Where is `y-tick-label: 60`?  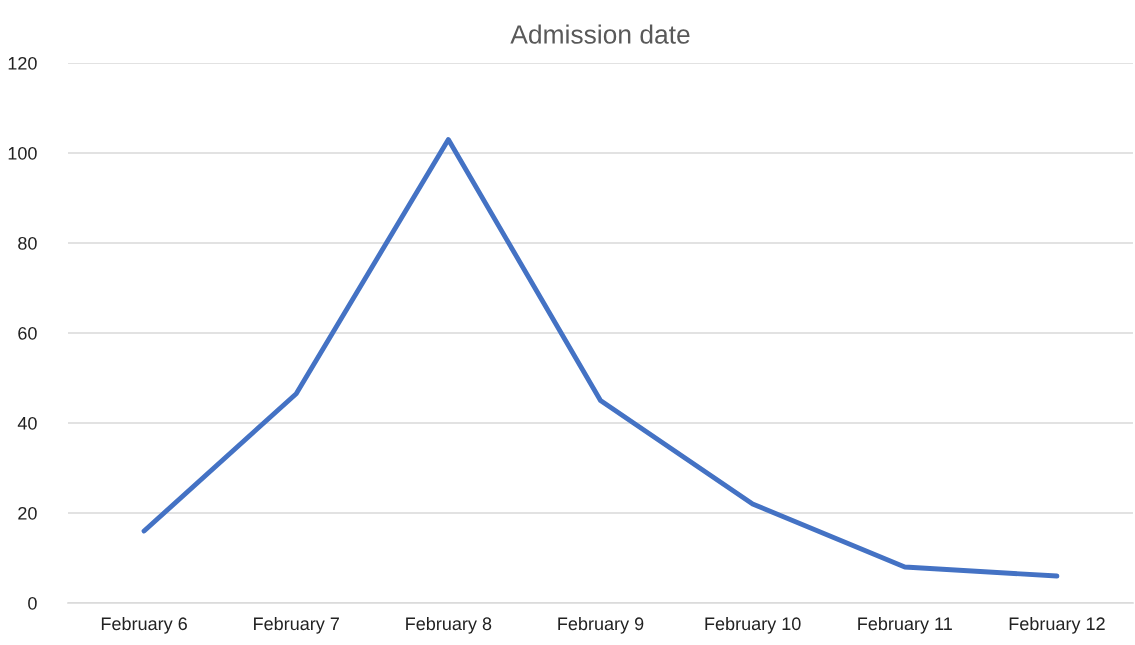
y-tick-label: 60 is located at coordinates (27, 333).